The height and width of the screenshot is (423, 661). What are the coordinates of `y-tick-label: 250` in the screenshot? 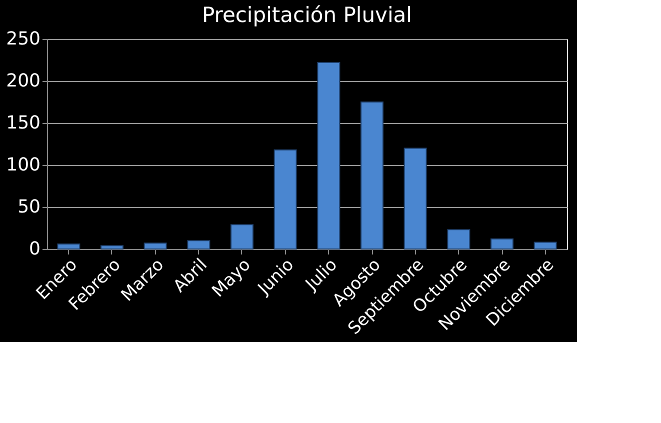 It's located at (23, 39).